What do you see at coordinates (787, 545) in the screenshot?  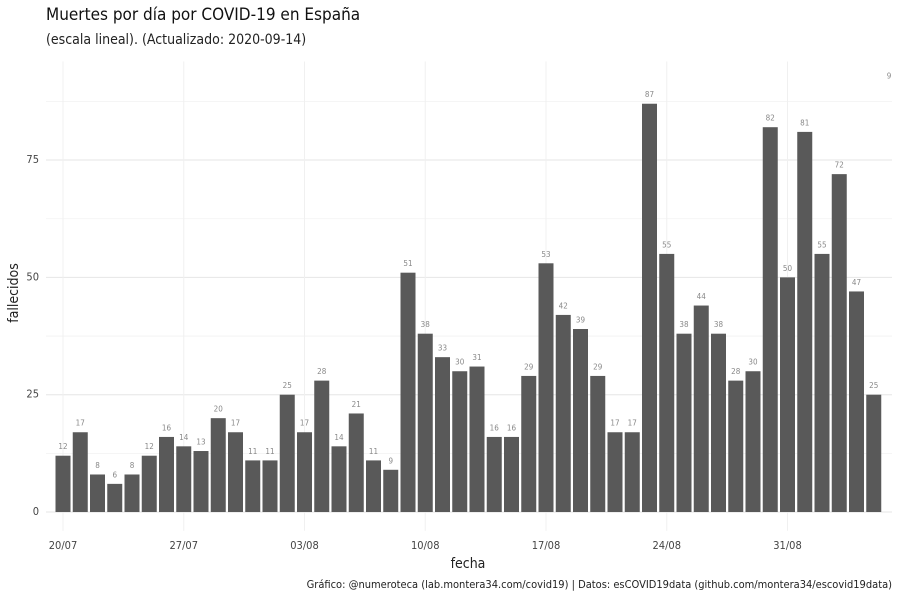 I see `x-tick-label: 31/08` at bounding box center [787, 545].